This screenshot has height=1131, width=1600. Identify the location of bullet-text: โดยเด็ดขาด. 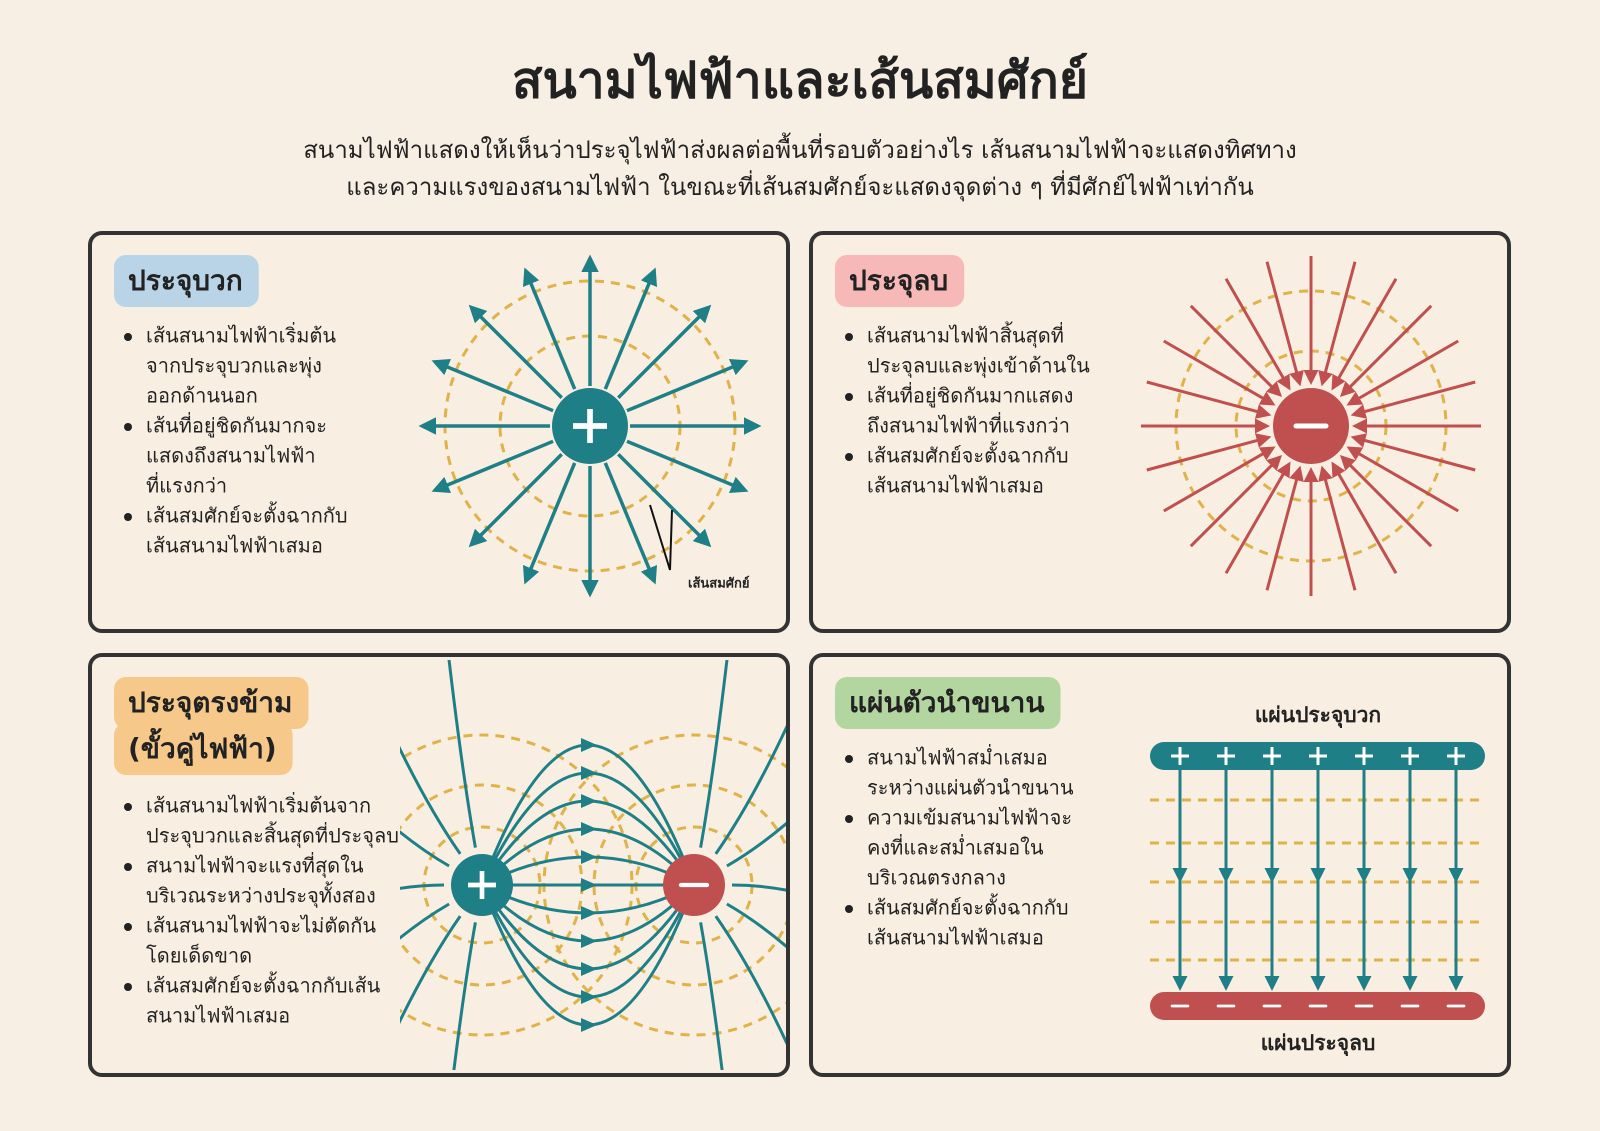
(199, 955).